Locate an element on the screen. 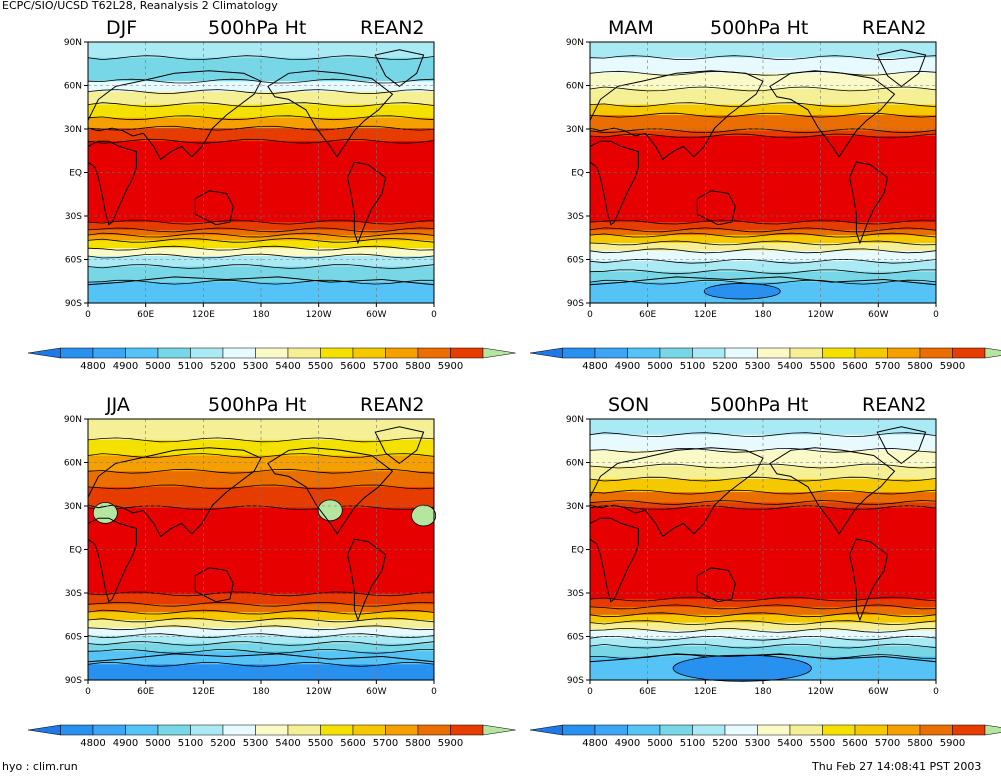 Image resolution: width=1001 pixels, height=776 pixels. colorbar-label: 5500 is located at coordinates (822, 743).